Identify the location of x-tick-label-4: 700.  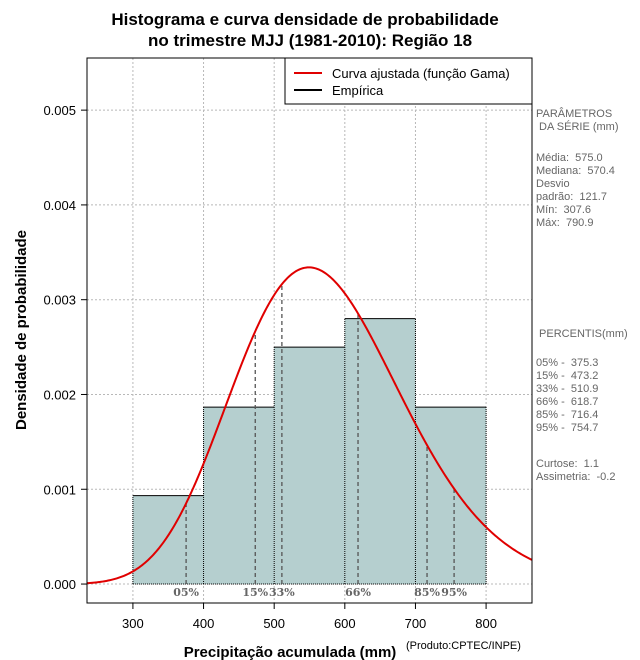
(416, 623).